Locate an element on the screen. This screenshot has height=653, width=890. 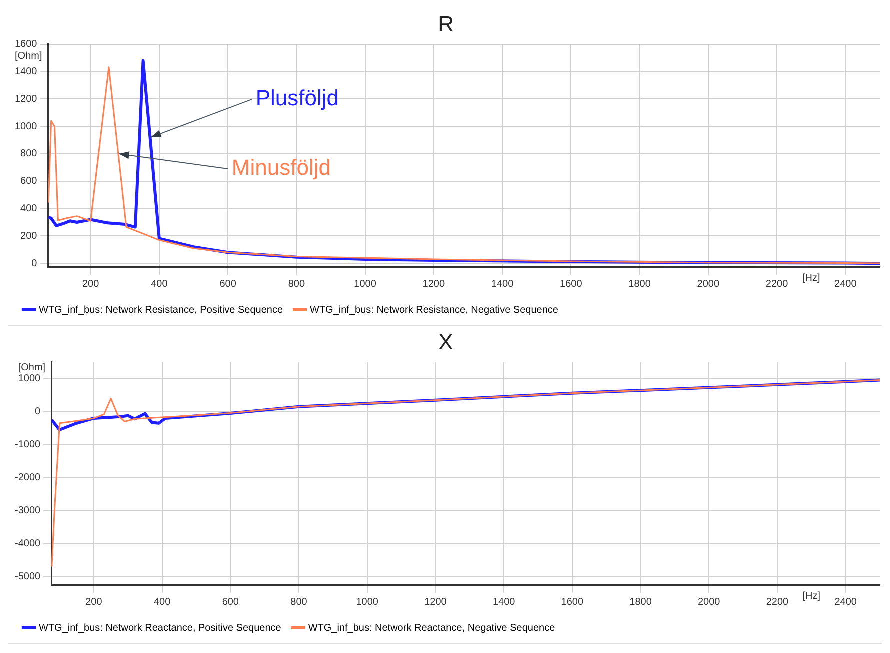
legend-label: WTG_inf_bus: Network Resistance, Positive Sequence is located at coordinates (161, 310).